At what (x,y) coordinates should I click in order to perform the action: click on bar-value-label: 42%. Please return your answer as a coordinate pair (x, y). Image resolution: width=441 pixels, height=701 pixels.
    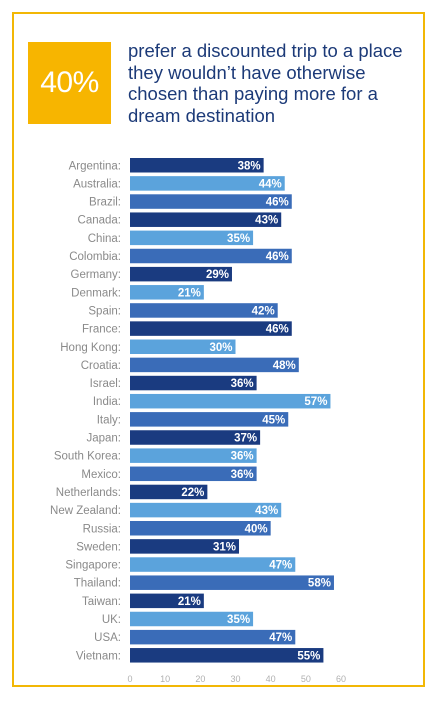
    Looking at the image, I should click on (263, 311).